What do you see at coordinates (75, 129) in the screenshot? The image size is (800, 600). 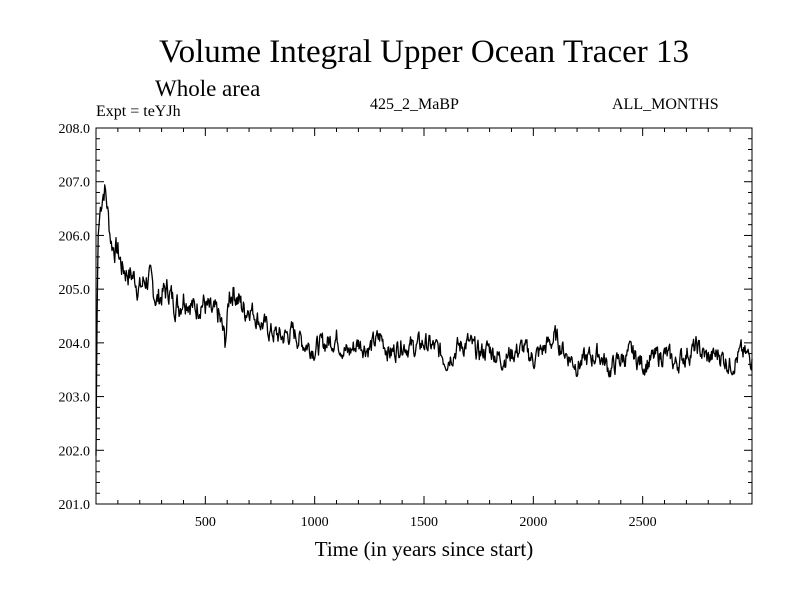 I see `y-tick-label: 208.0` at bounding box center [75, 129].